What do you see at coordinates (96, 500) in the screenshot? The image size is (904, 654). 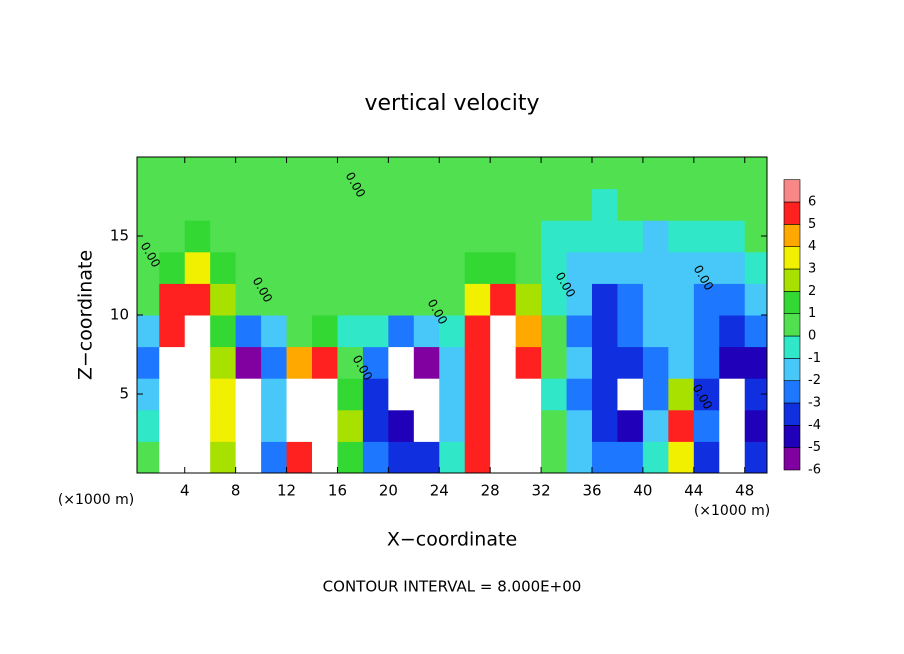 I see `y-unit-label: (×1000 m)` at bounding box center [96, 500].